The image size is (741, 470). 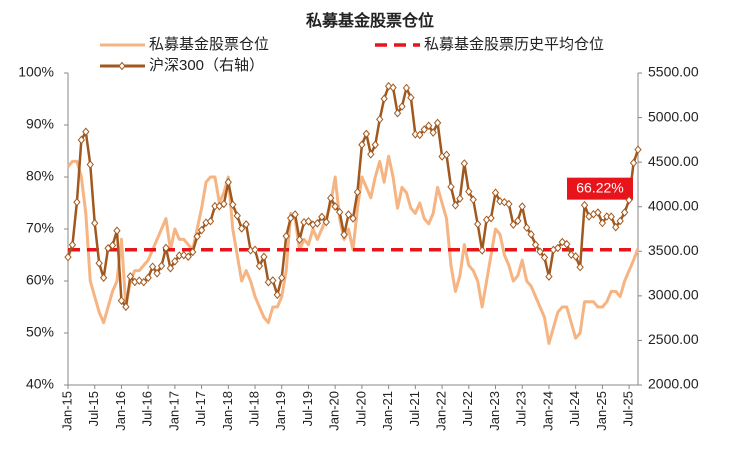 What do you see at coordinates (122, 66) in the screenshot?
I see `legend-marker` at bounding box center [122, 66].